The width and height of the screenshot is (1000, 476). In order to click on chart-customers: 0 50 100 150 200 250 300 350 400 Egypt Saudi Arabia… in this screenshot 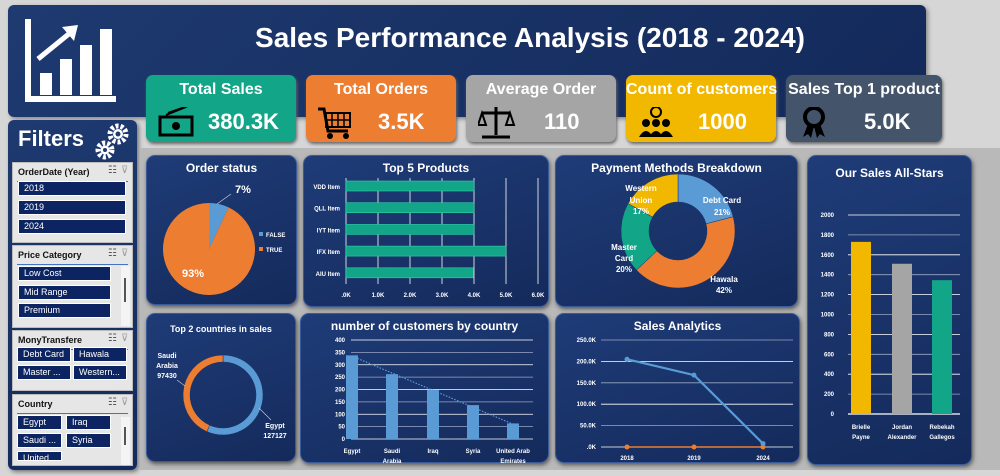, I will do `click(434, 401)`.